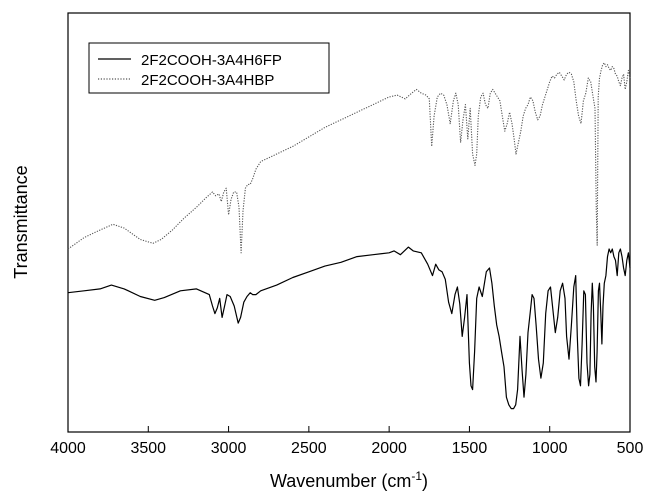  Describe the element at coordinates (425, 481) in the screenshot. I see `x-axis-label-suffix: )` at that location.